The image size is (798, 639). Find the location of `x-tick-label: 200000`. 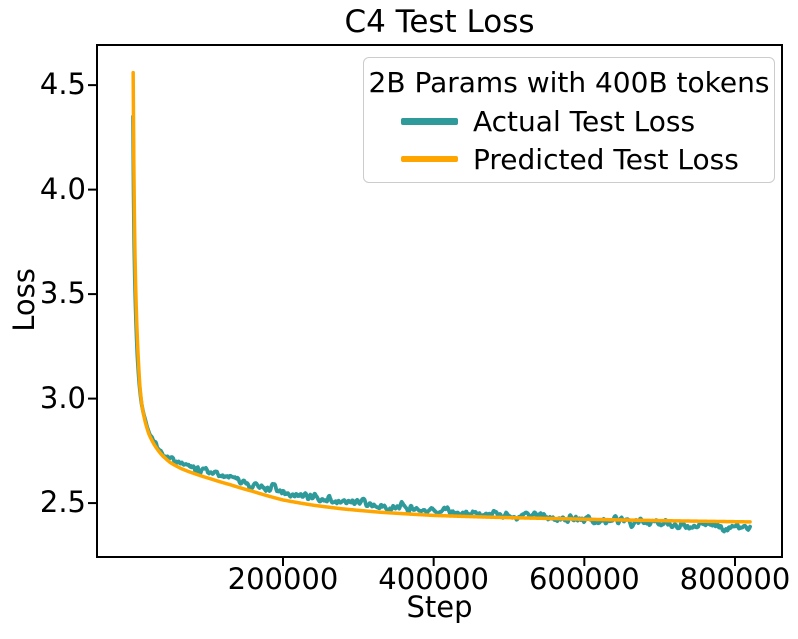

x-tick-label: 200000 is located at coordinates (283, 579).